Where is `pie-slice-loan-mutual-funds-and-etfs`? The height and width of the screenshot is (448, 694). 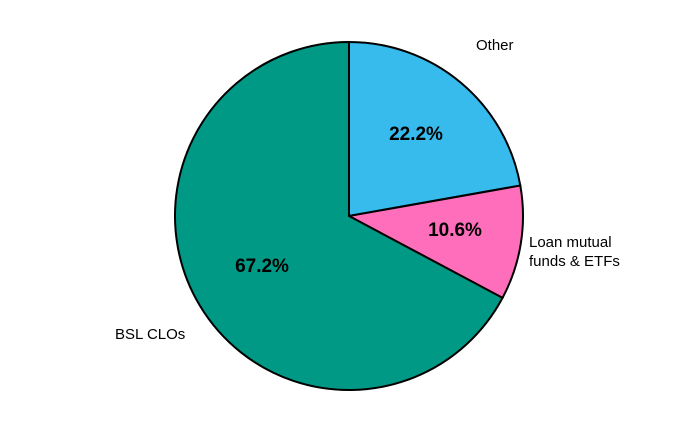
pie-slice-loan-mutual-funds-and-etfs is located at coordinates (434, 242).